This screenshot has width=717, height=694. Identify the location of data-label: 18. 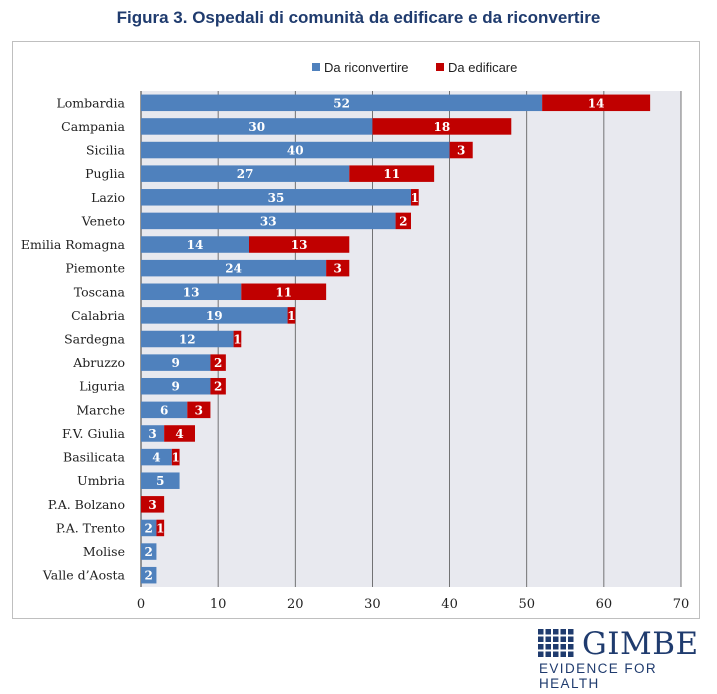
(442, 127).